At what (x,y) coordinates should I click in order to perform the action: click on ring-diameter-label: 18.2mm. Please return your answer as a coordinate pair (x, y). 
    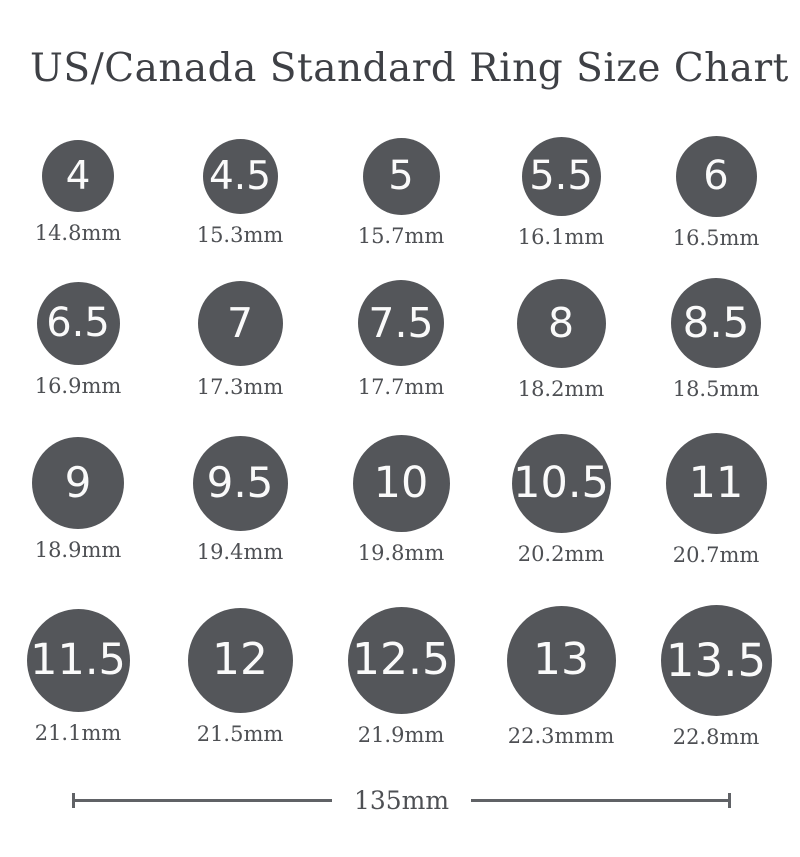
    Looking at the image, I should click on (561, 388).